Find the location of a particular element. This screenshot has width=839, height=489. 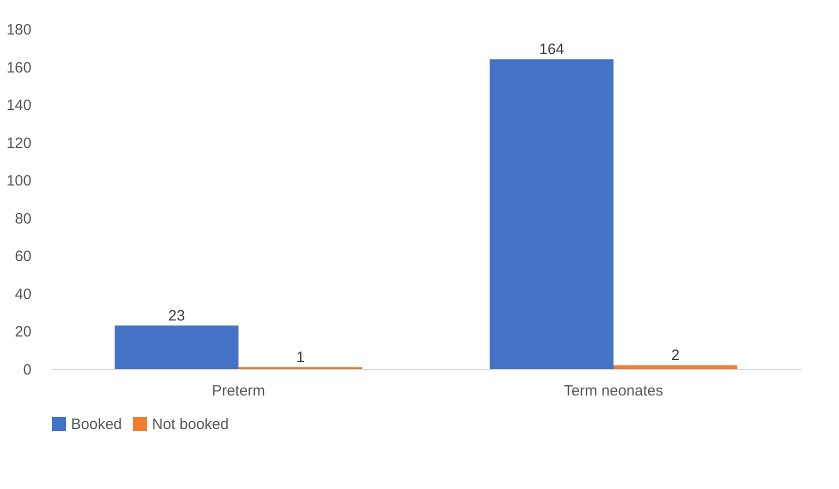

y-tick-label: 140 is located at coordinates (19, 105).